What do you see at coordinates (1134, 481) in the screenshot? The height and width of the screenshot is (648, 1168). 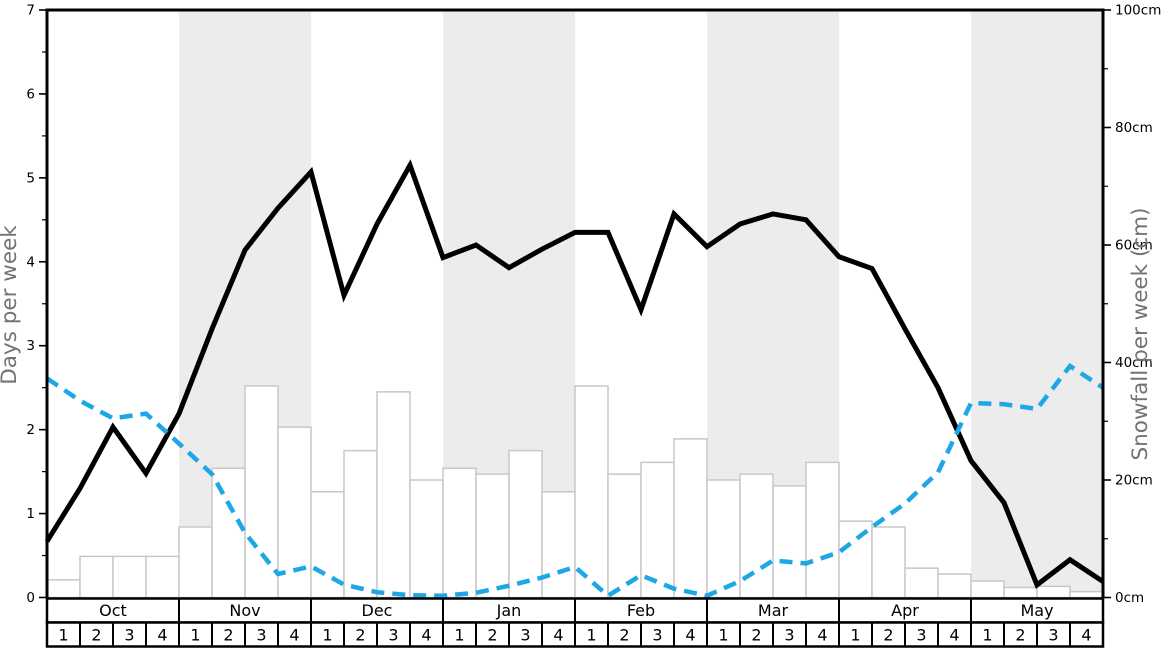 I see `right-axis-tick-label: 20cm` at bounding box center [1134, 481].